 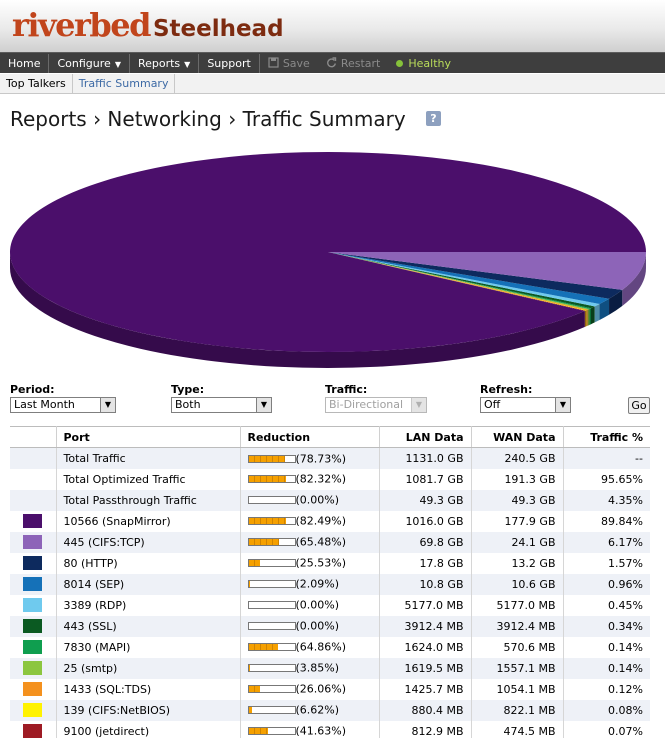 I want to click on traffic-pct-cell: 0.07%, so click(x=606, y=729).